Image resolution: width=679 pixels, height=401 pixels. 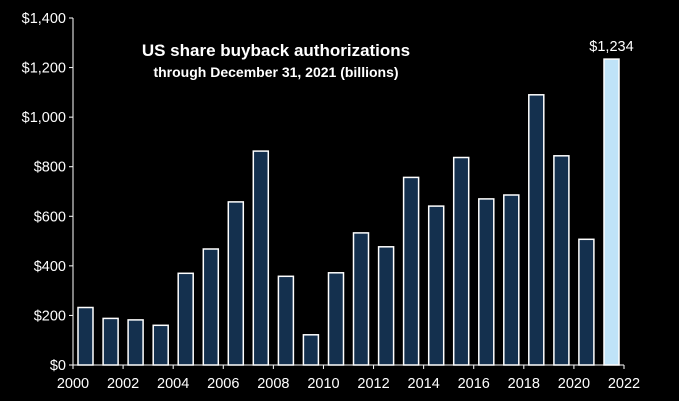 I want to click on x-tick-label: 2022, so click(x=624, y=384).